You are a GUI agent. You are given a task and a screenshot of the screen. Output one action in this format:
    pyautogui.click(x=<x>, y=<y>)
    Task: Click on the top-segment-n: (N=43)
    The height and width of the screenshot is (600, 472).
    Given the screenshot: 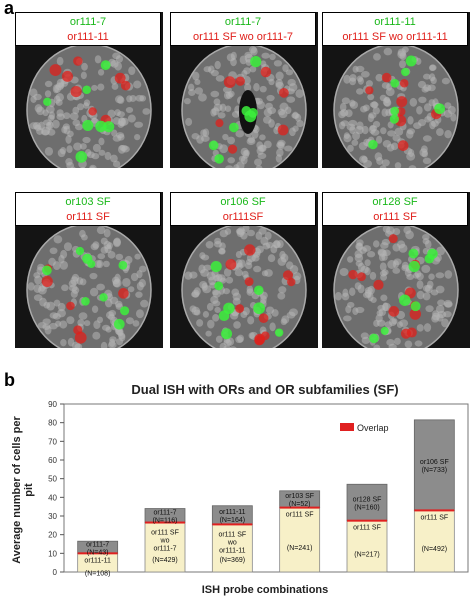 What is the action you would take?
    pyautogui.click(x=98, y=552)
    